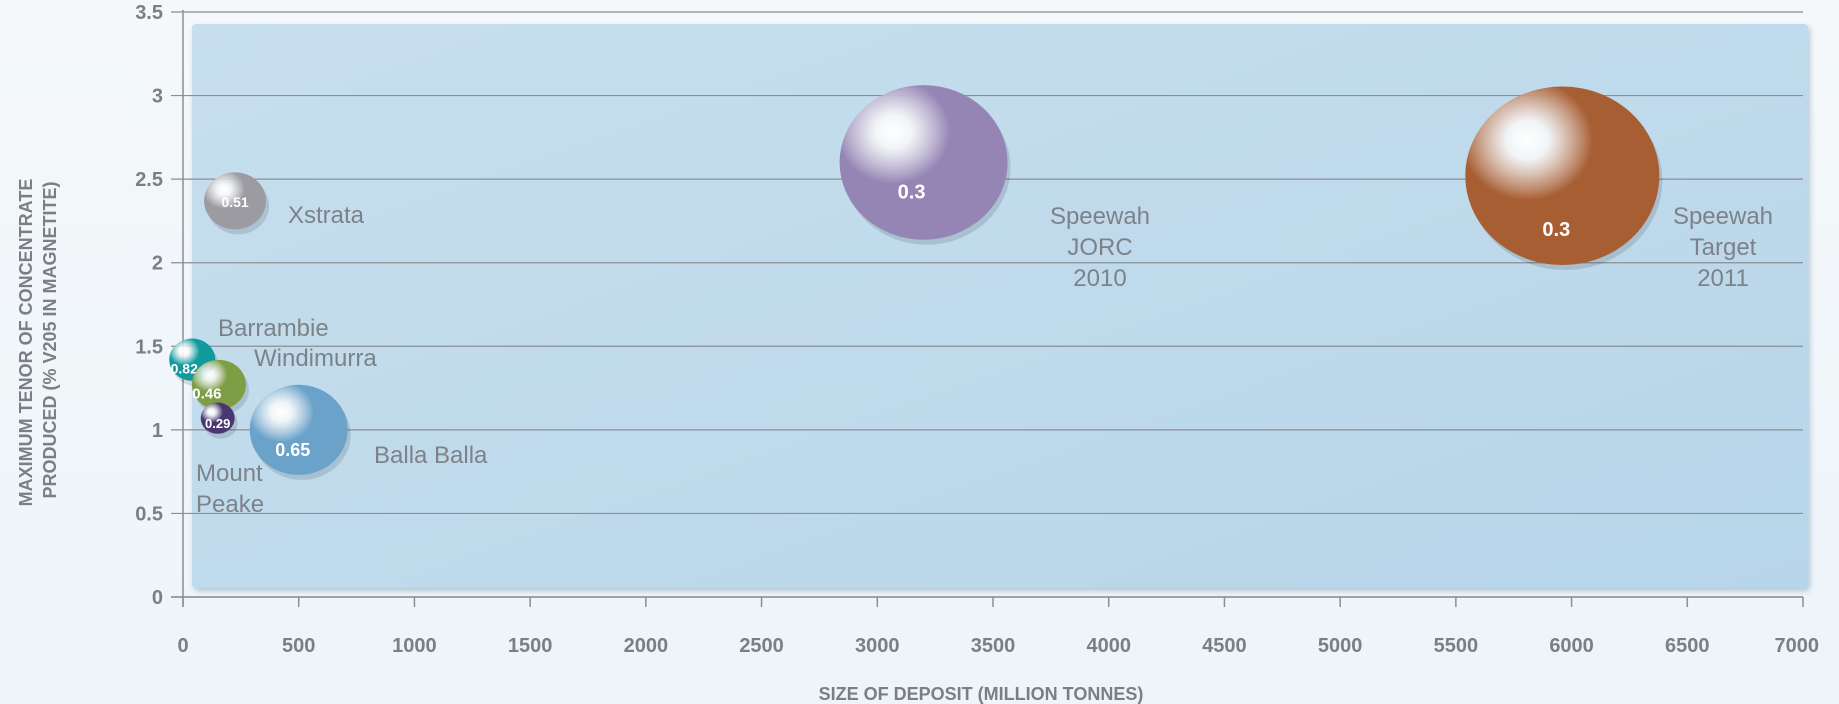 This screenshot has width=1839, height=704. I want to click on x-tick-label: 2500, so click(761, 646).